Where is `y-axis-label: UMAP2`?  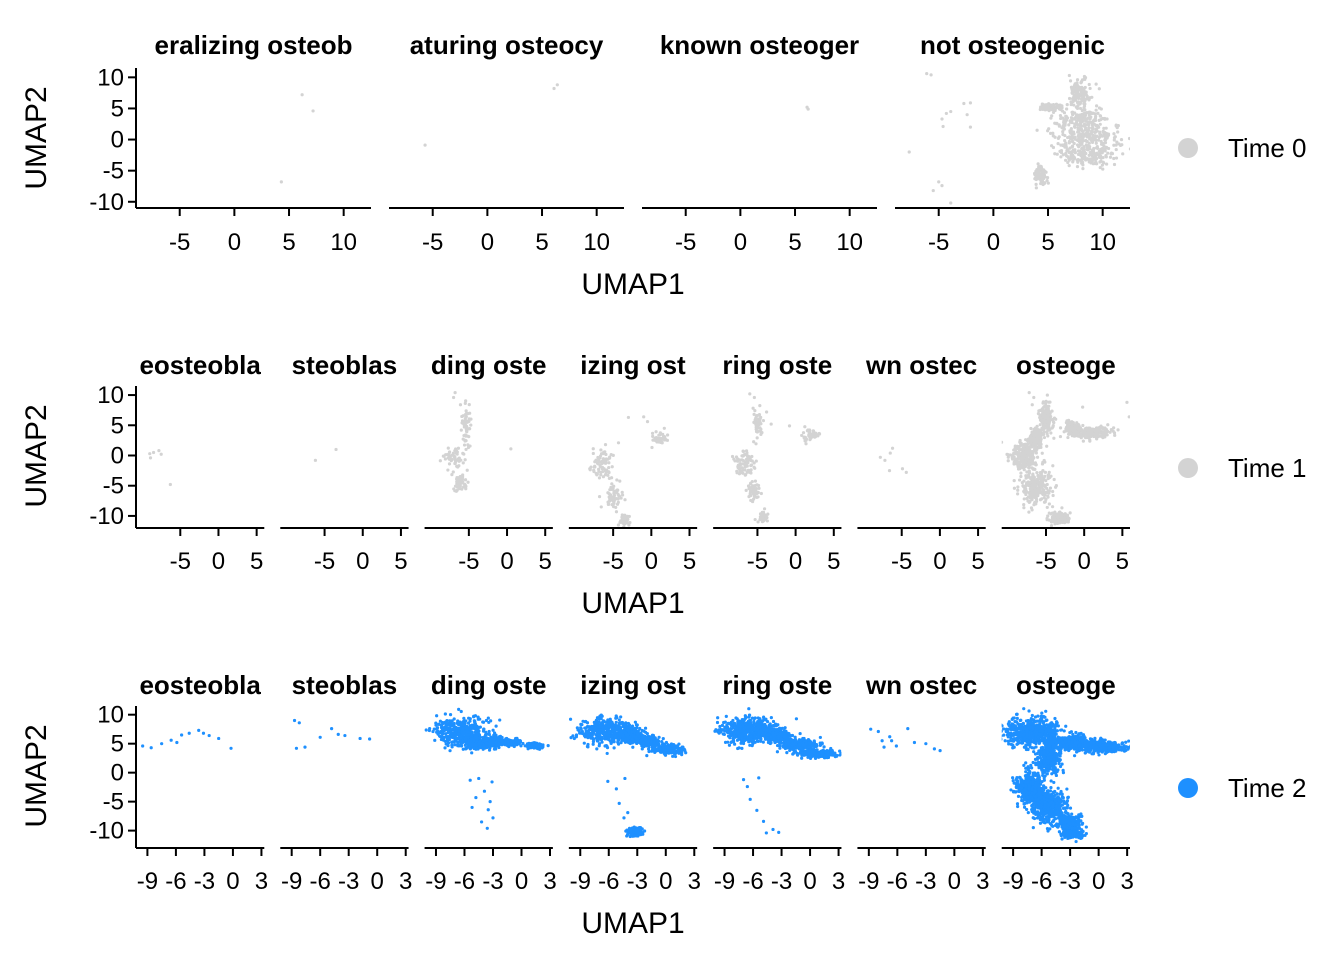 y-axis-label: UMAP2 is located at coordinates (36, 455).